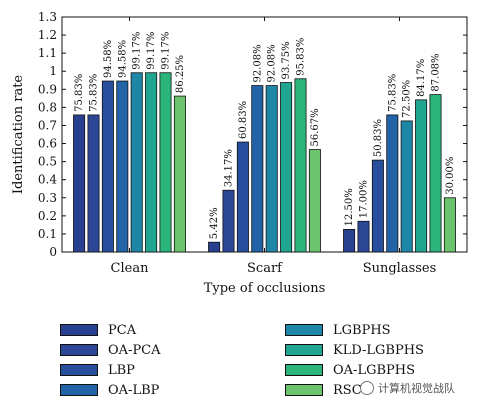 The image size is (495, 408). What do you see at coordinates (180, 74) in the screenshot?
I see `data-label: 86.25%` at bounding box center [180, 74].